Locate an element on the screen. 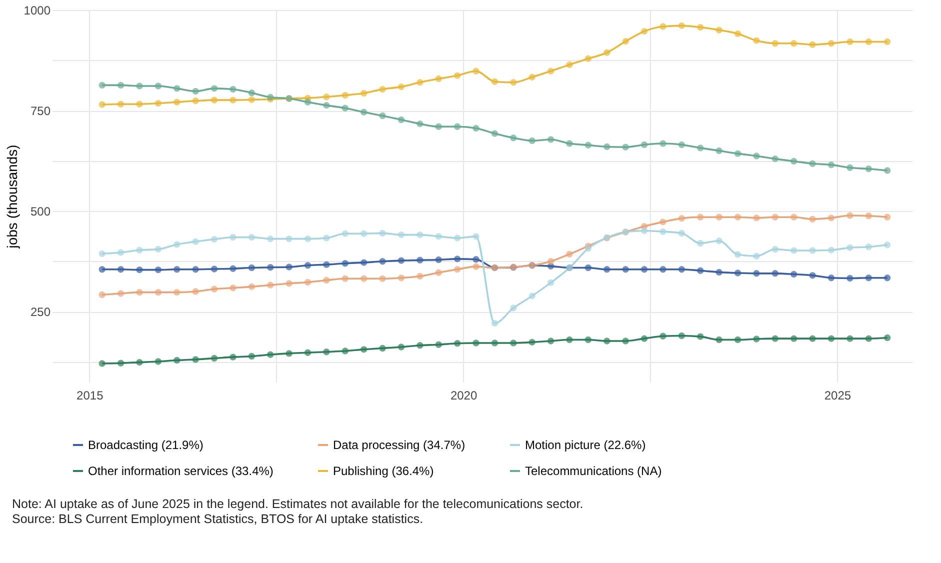 The height and width of the screenshot is (563, 941). x-tick-label: 2015 is located at coordinates (90, 395).